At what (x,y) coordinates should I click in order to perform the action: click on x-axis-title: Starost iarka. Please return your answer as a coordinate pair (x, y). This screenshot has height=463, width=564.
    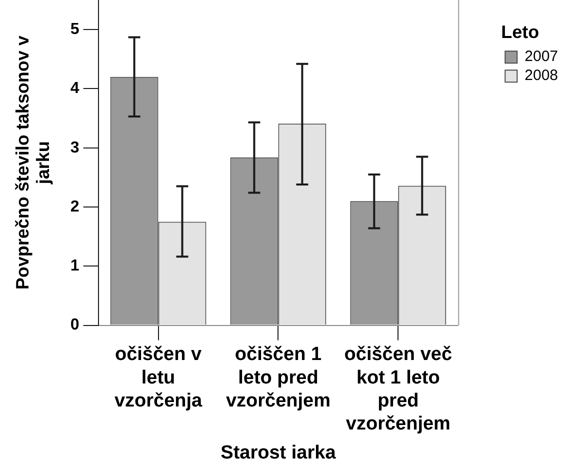
    Looking at the image, I should click on (278, 452).